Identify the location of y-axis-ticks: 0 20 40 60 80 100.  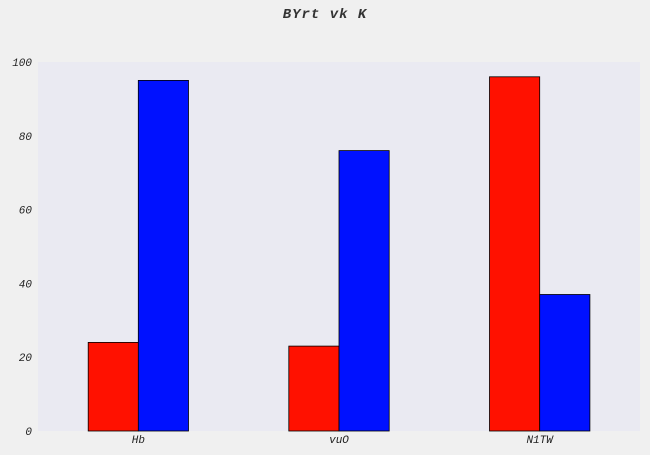
(22, 248).